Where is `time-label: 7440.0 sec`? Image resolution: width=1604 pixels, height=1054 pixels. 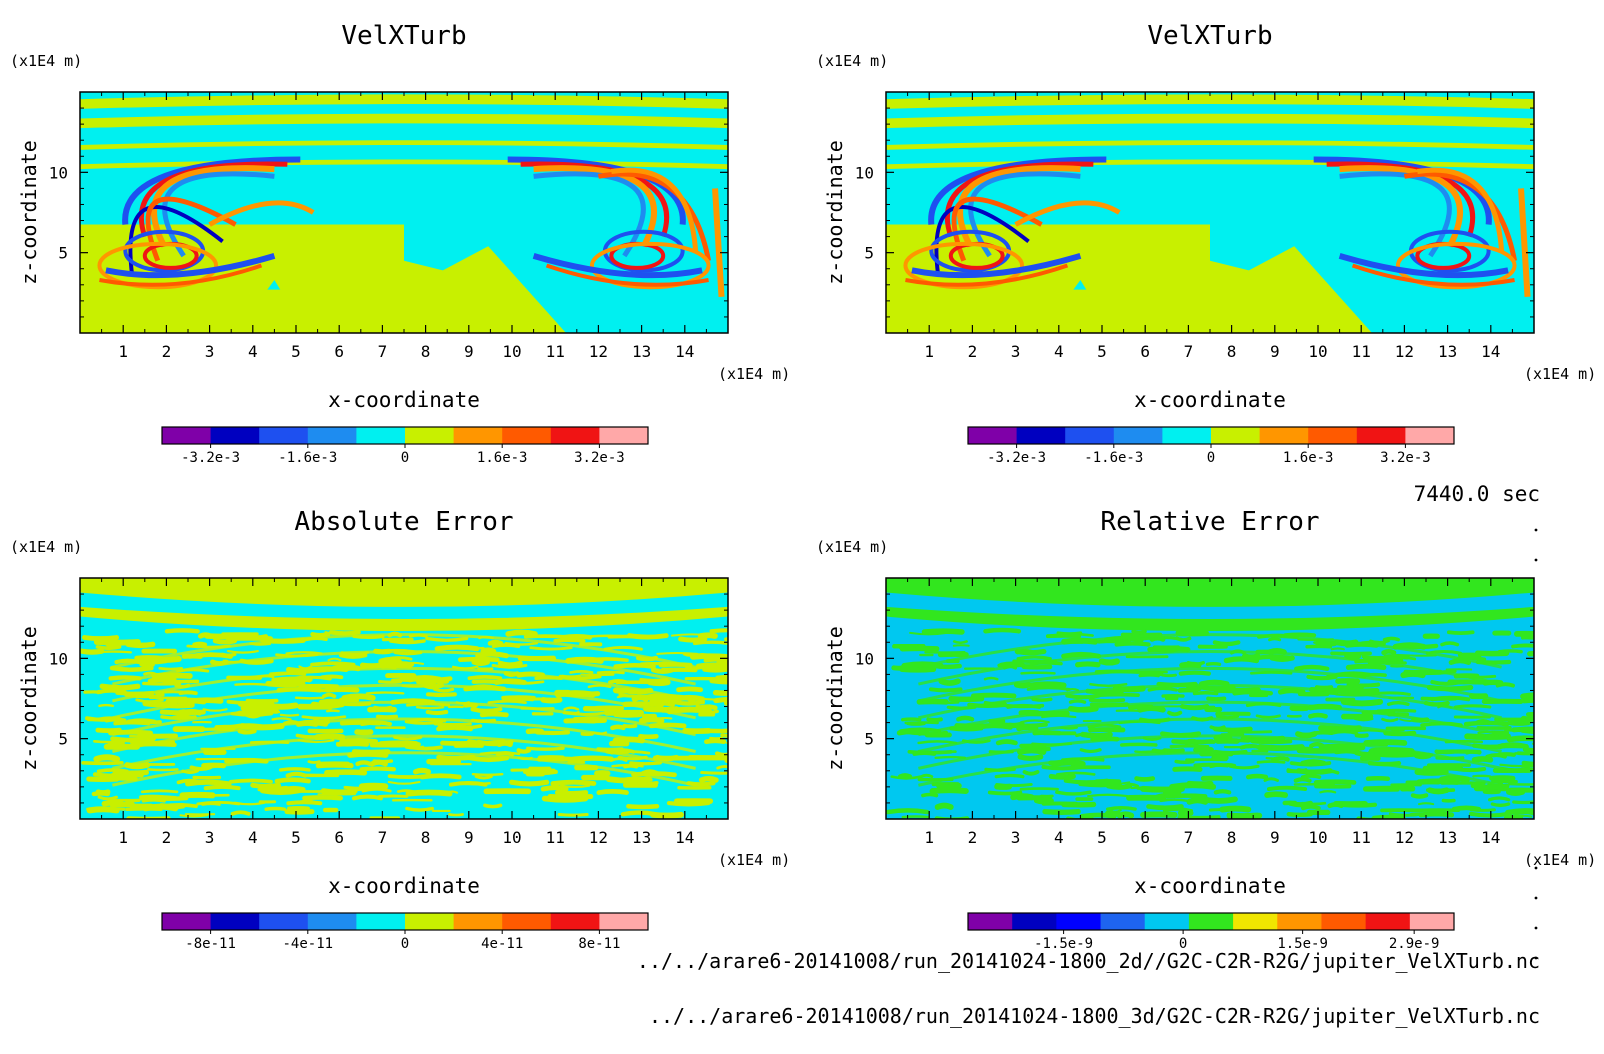
time-label: 7440.0 sec is located at coordinates (1477, 494).